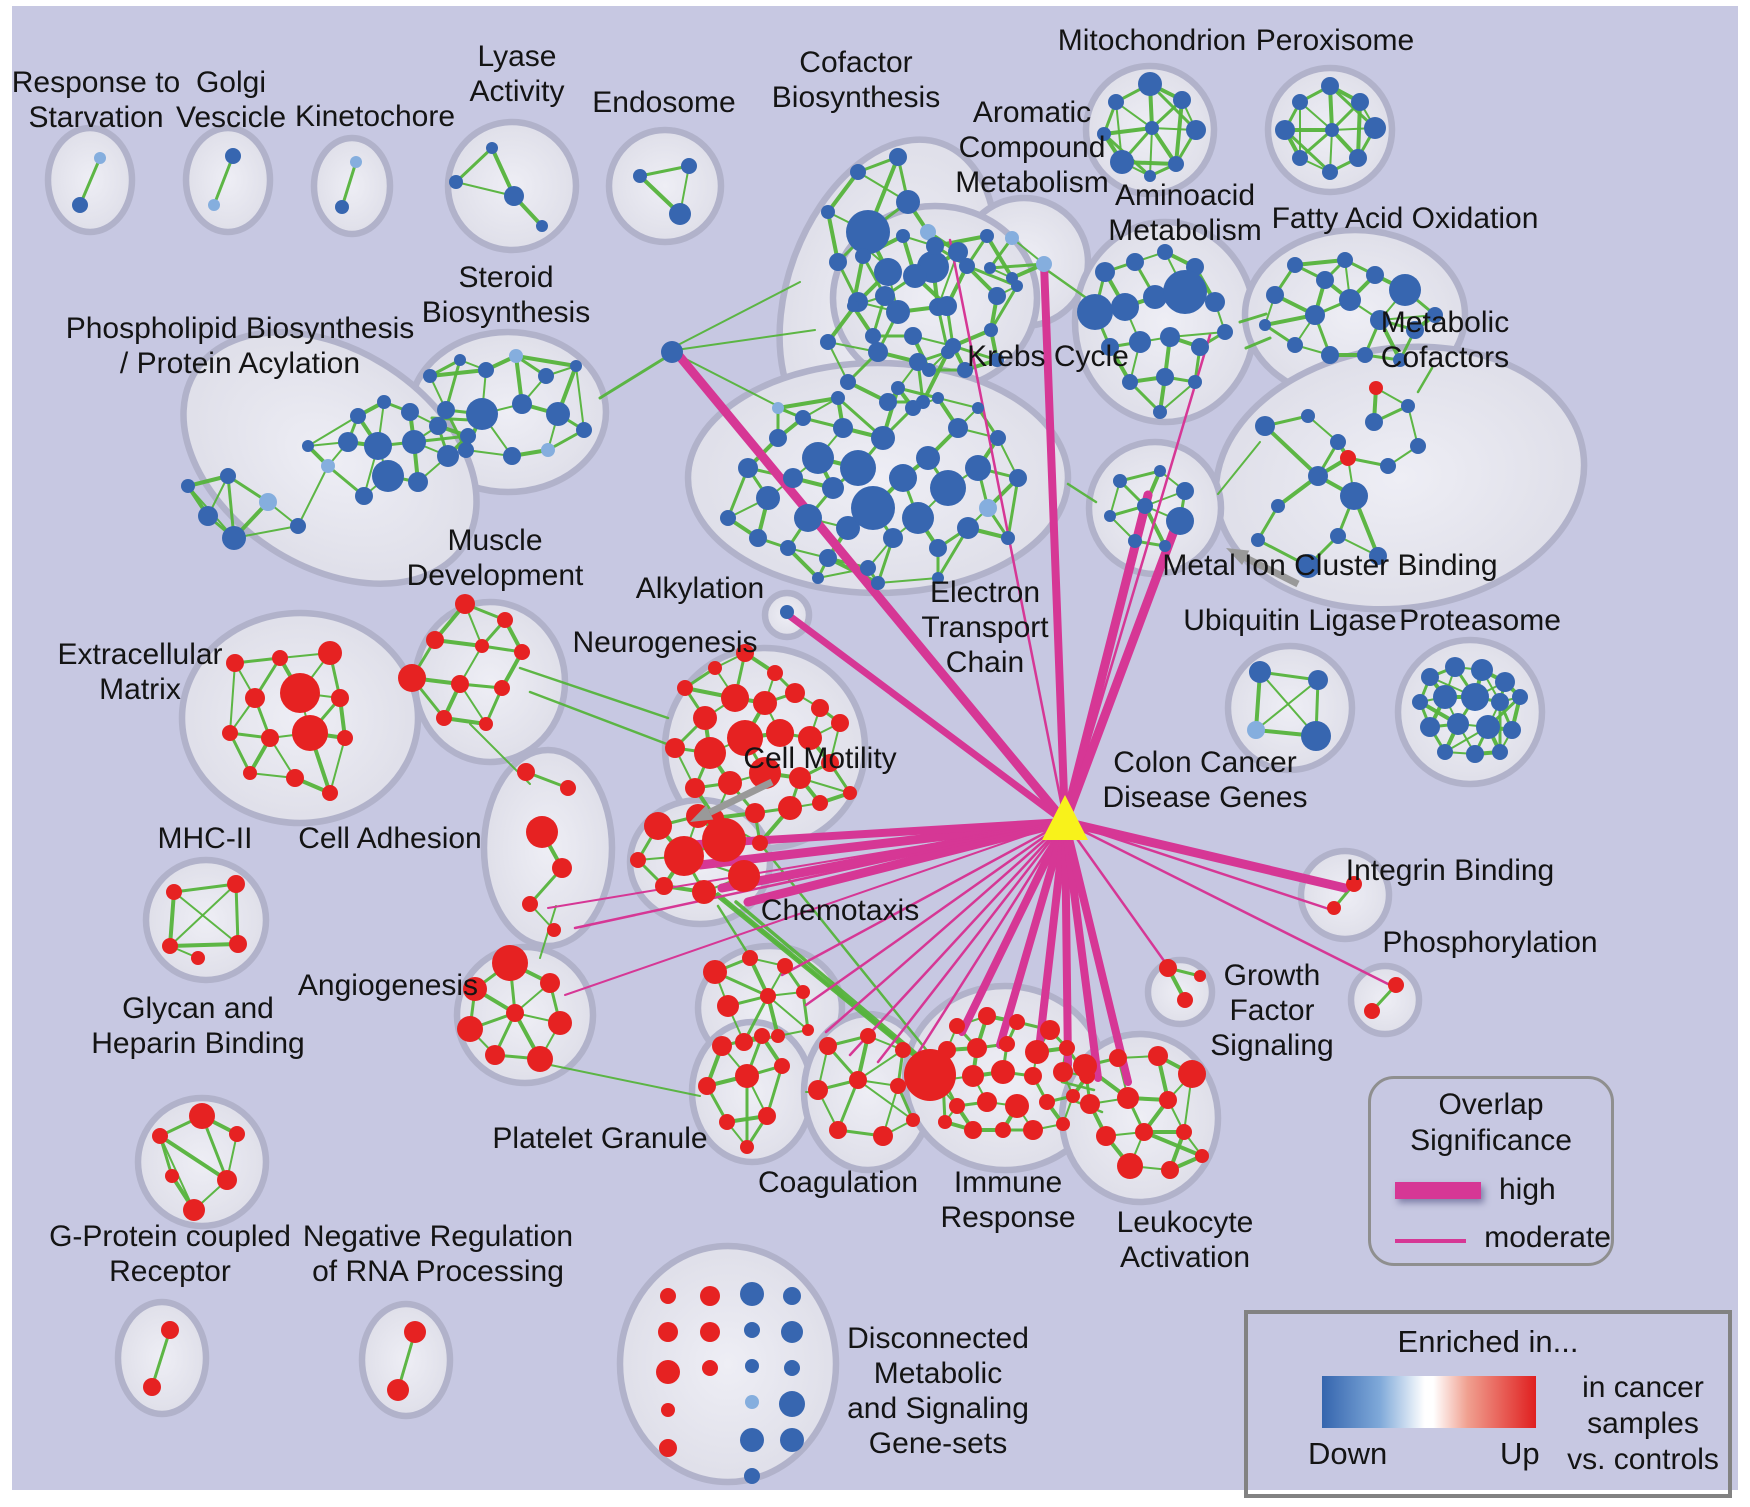  I want to click on disease-overlap-edge-high, so click(1106, 658).